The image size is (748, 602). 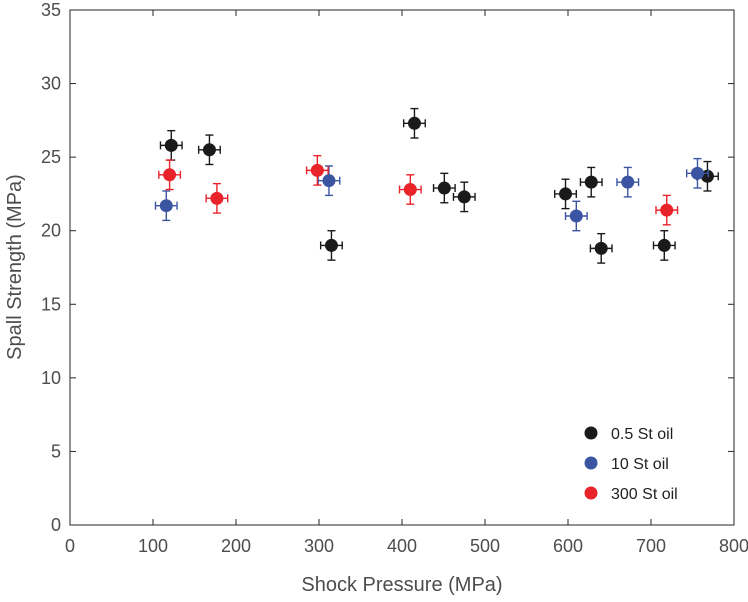 I want to click on legend-label: 0.5 St oil, so click(x=642, y=434).